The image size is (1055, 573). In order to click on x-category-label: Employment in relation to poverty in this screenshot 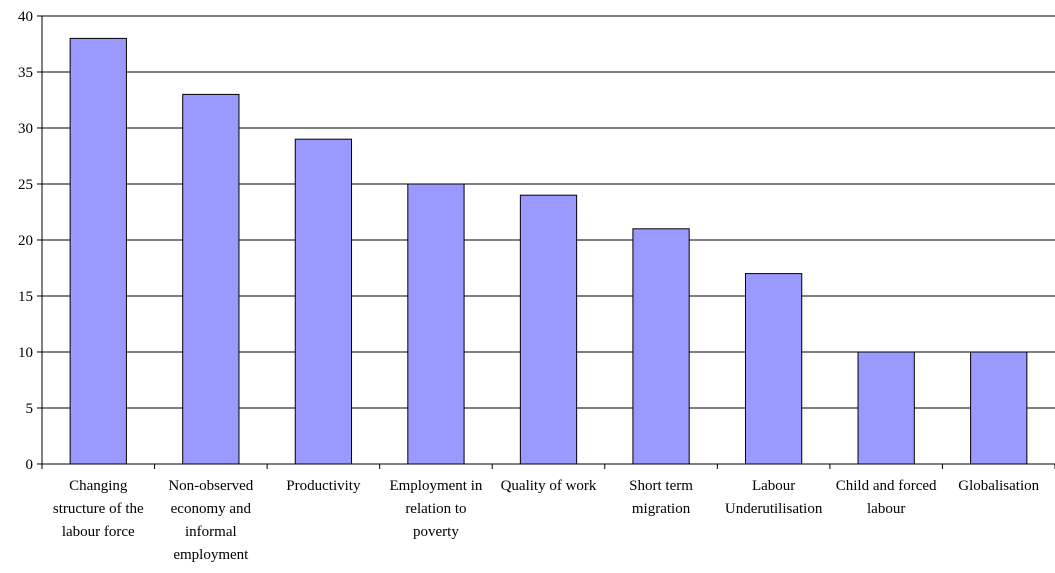, I will do `click(435, 509)`.